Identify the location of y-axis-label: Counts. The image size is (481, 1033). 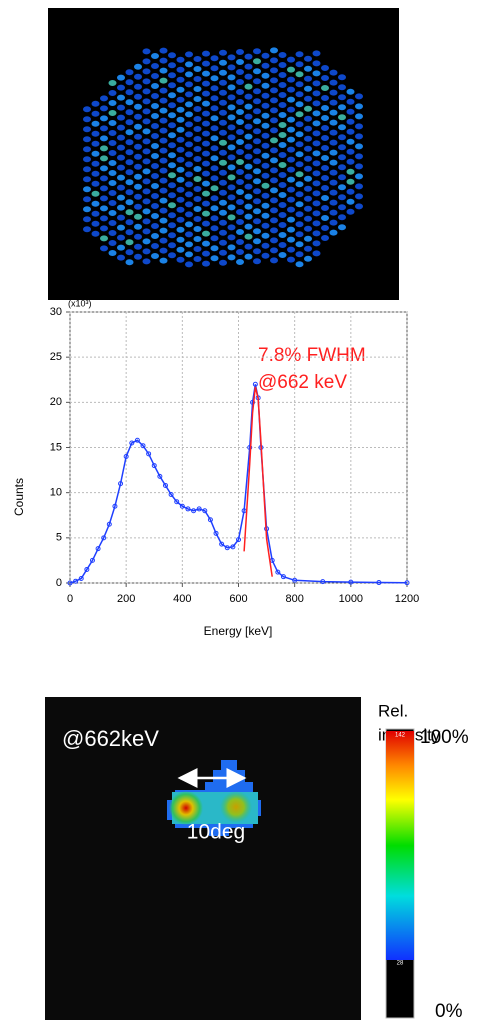
(19, 497).